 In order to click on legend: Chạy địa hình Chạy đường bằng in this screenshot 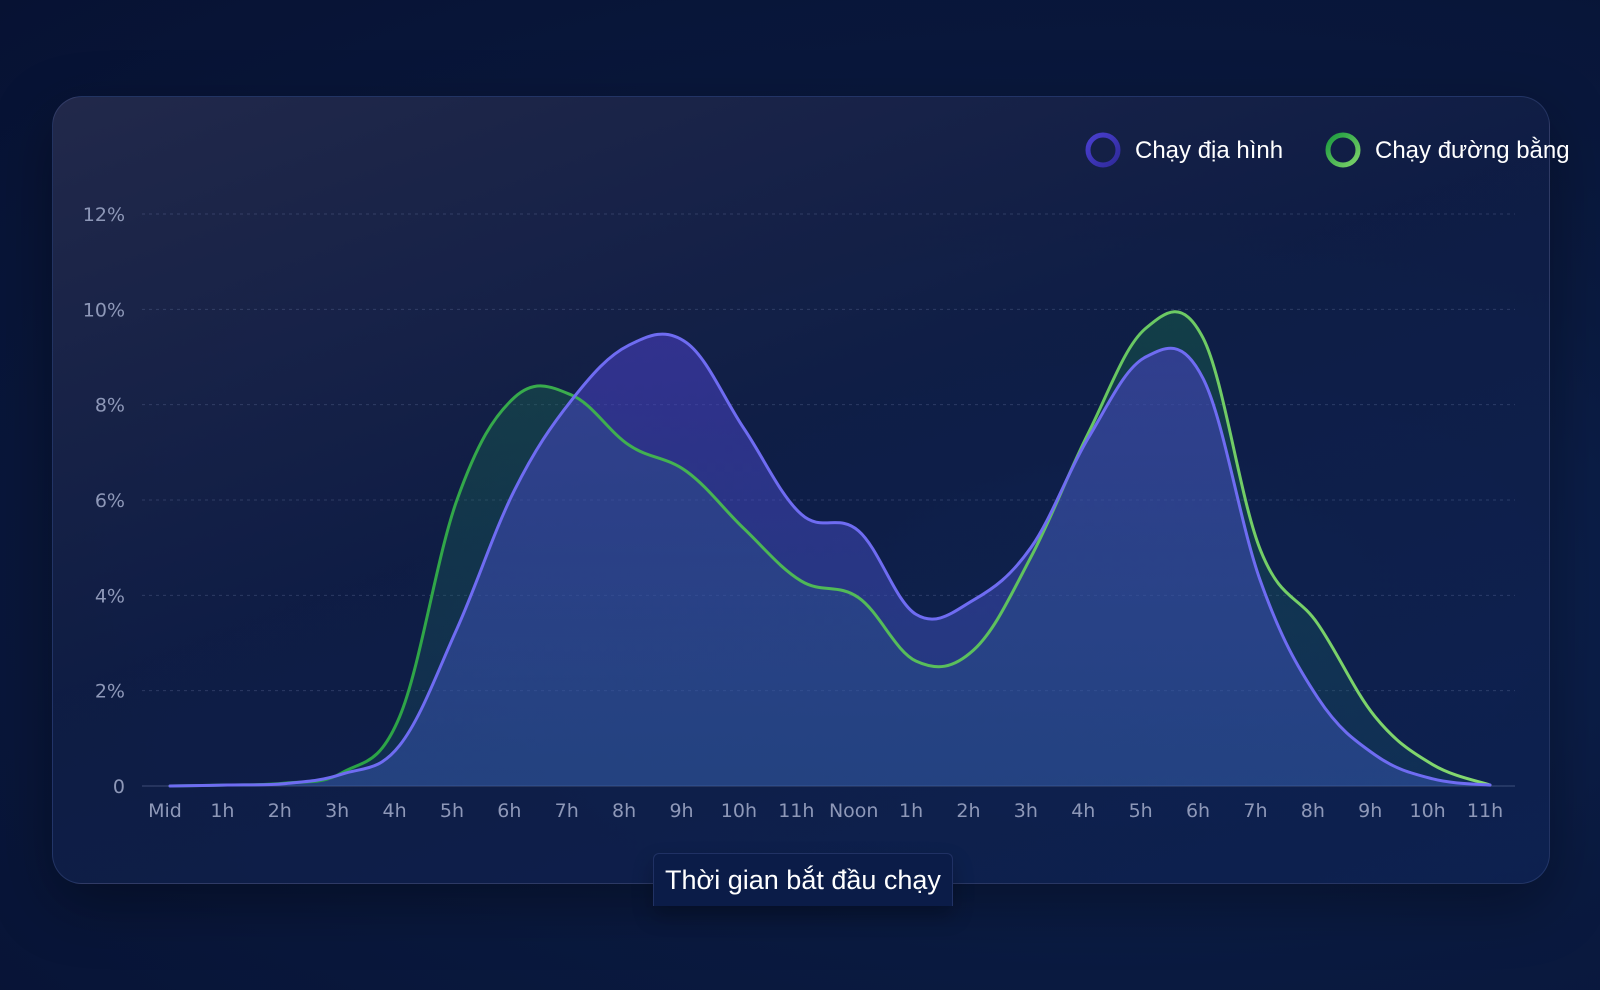, I will do `click(1327, 150)`.